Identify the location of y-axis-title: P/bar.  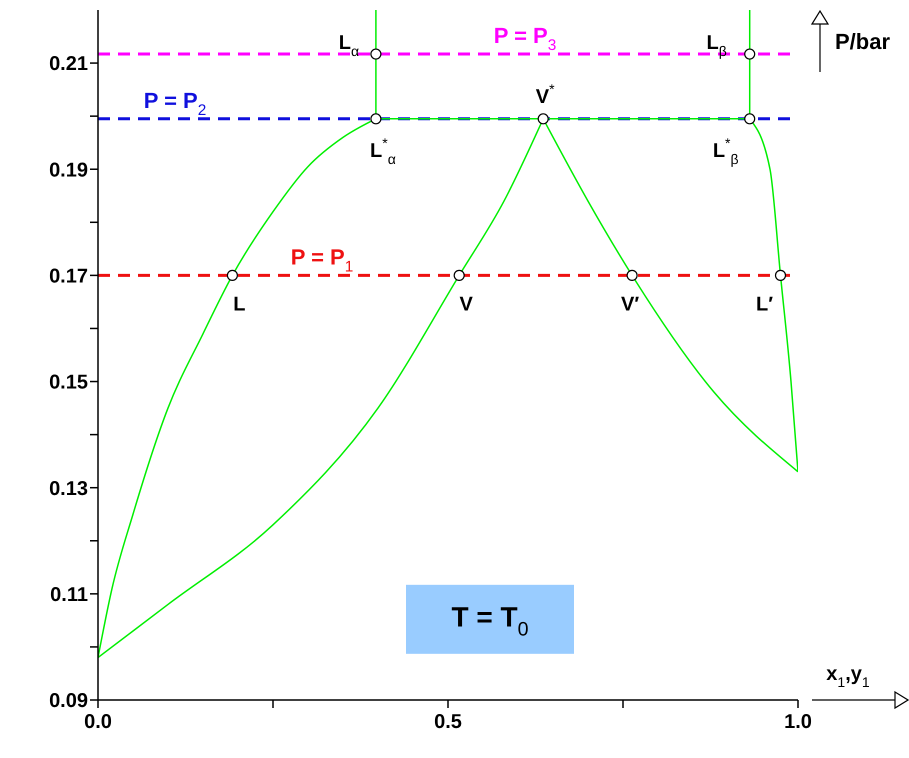
(862, 41).